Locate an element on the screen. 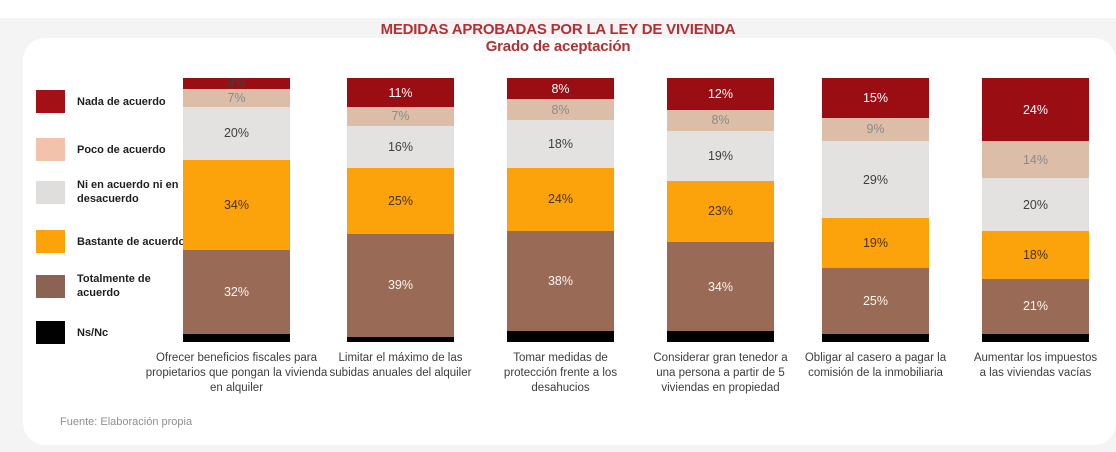 The height and width of the screenshot is (452, 1116). legend-item: Nada de acuerdo is located at coordinates (112, 101).